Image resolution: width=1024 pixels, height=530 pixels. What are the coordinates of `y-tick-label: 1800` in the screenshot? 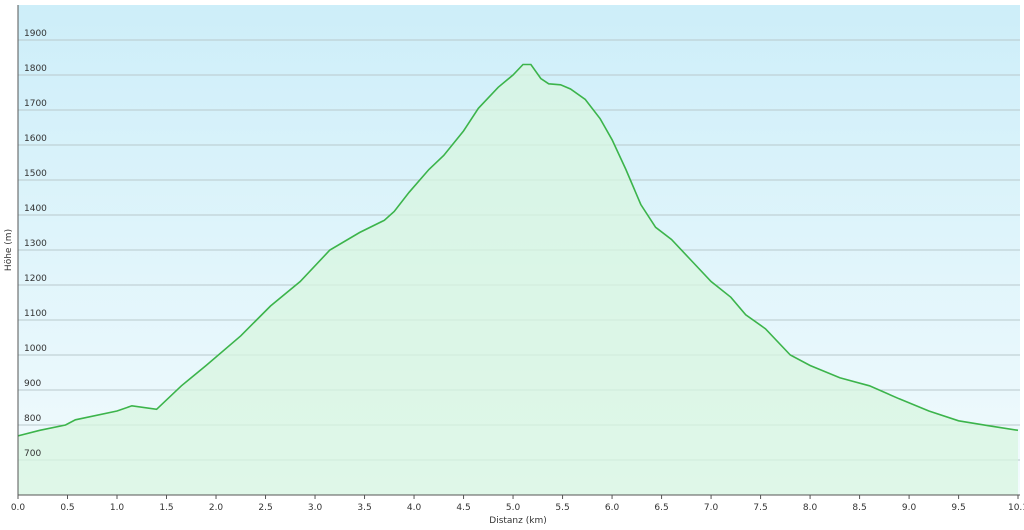 It's located at (35, 69).